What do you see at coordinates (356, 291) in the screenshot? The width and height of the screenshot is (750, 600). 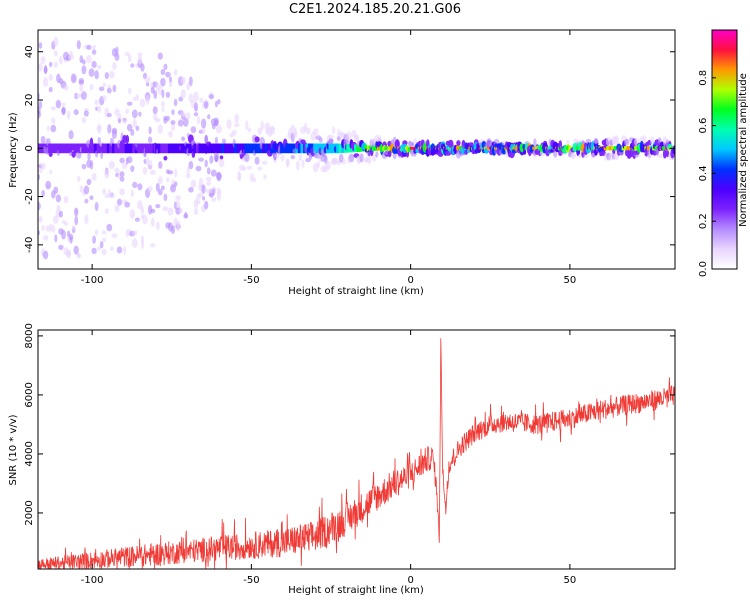 I see `spectrogram-xlabel: Height of straight line (km)` at bounding box center [356, 291].